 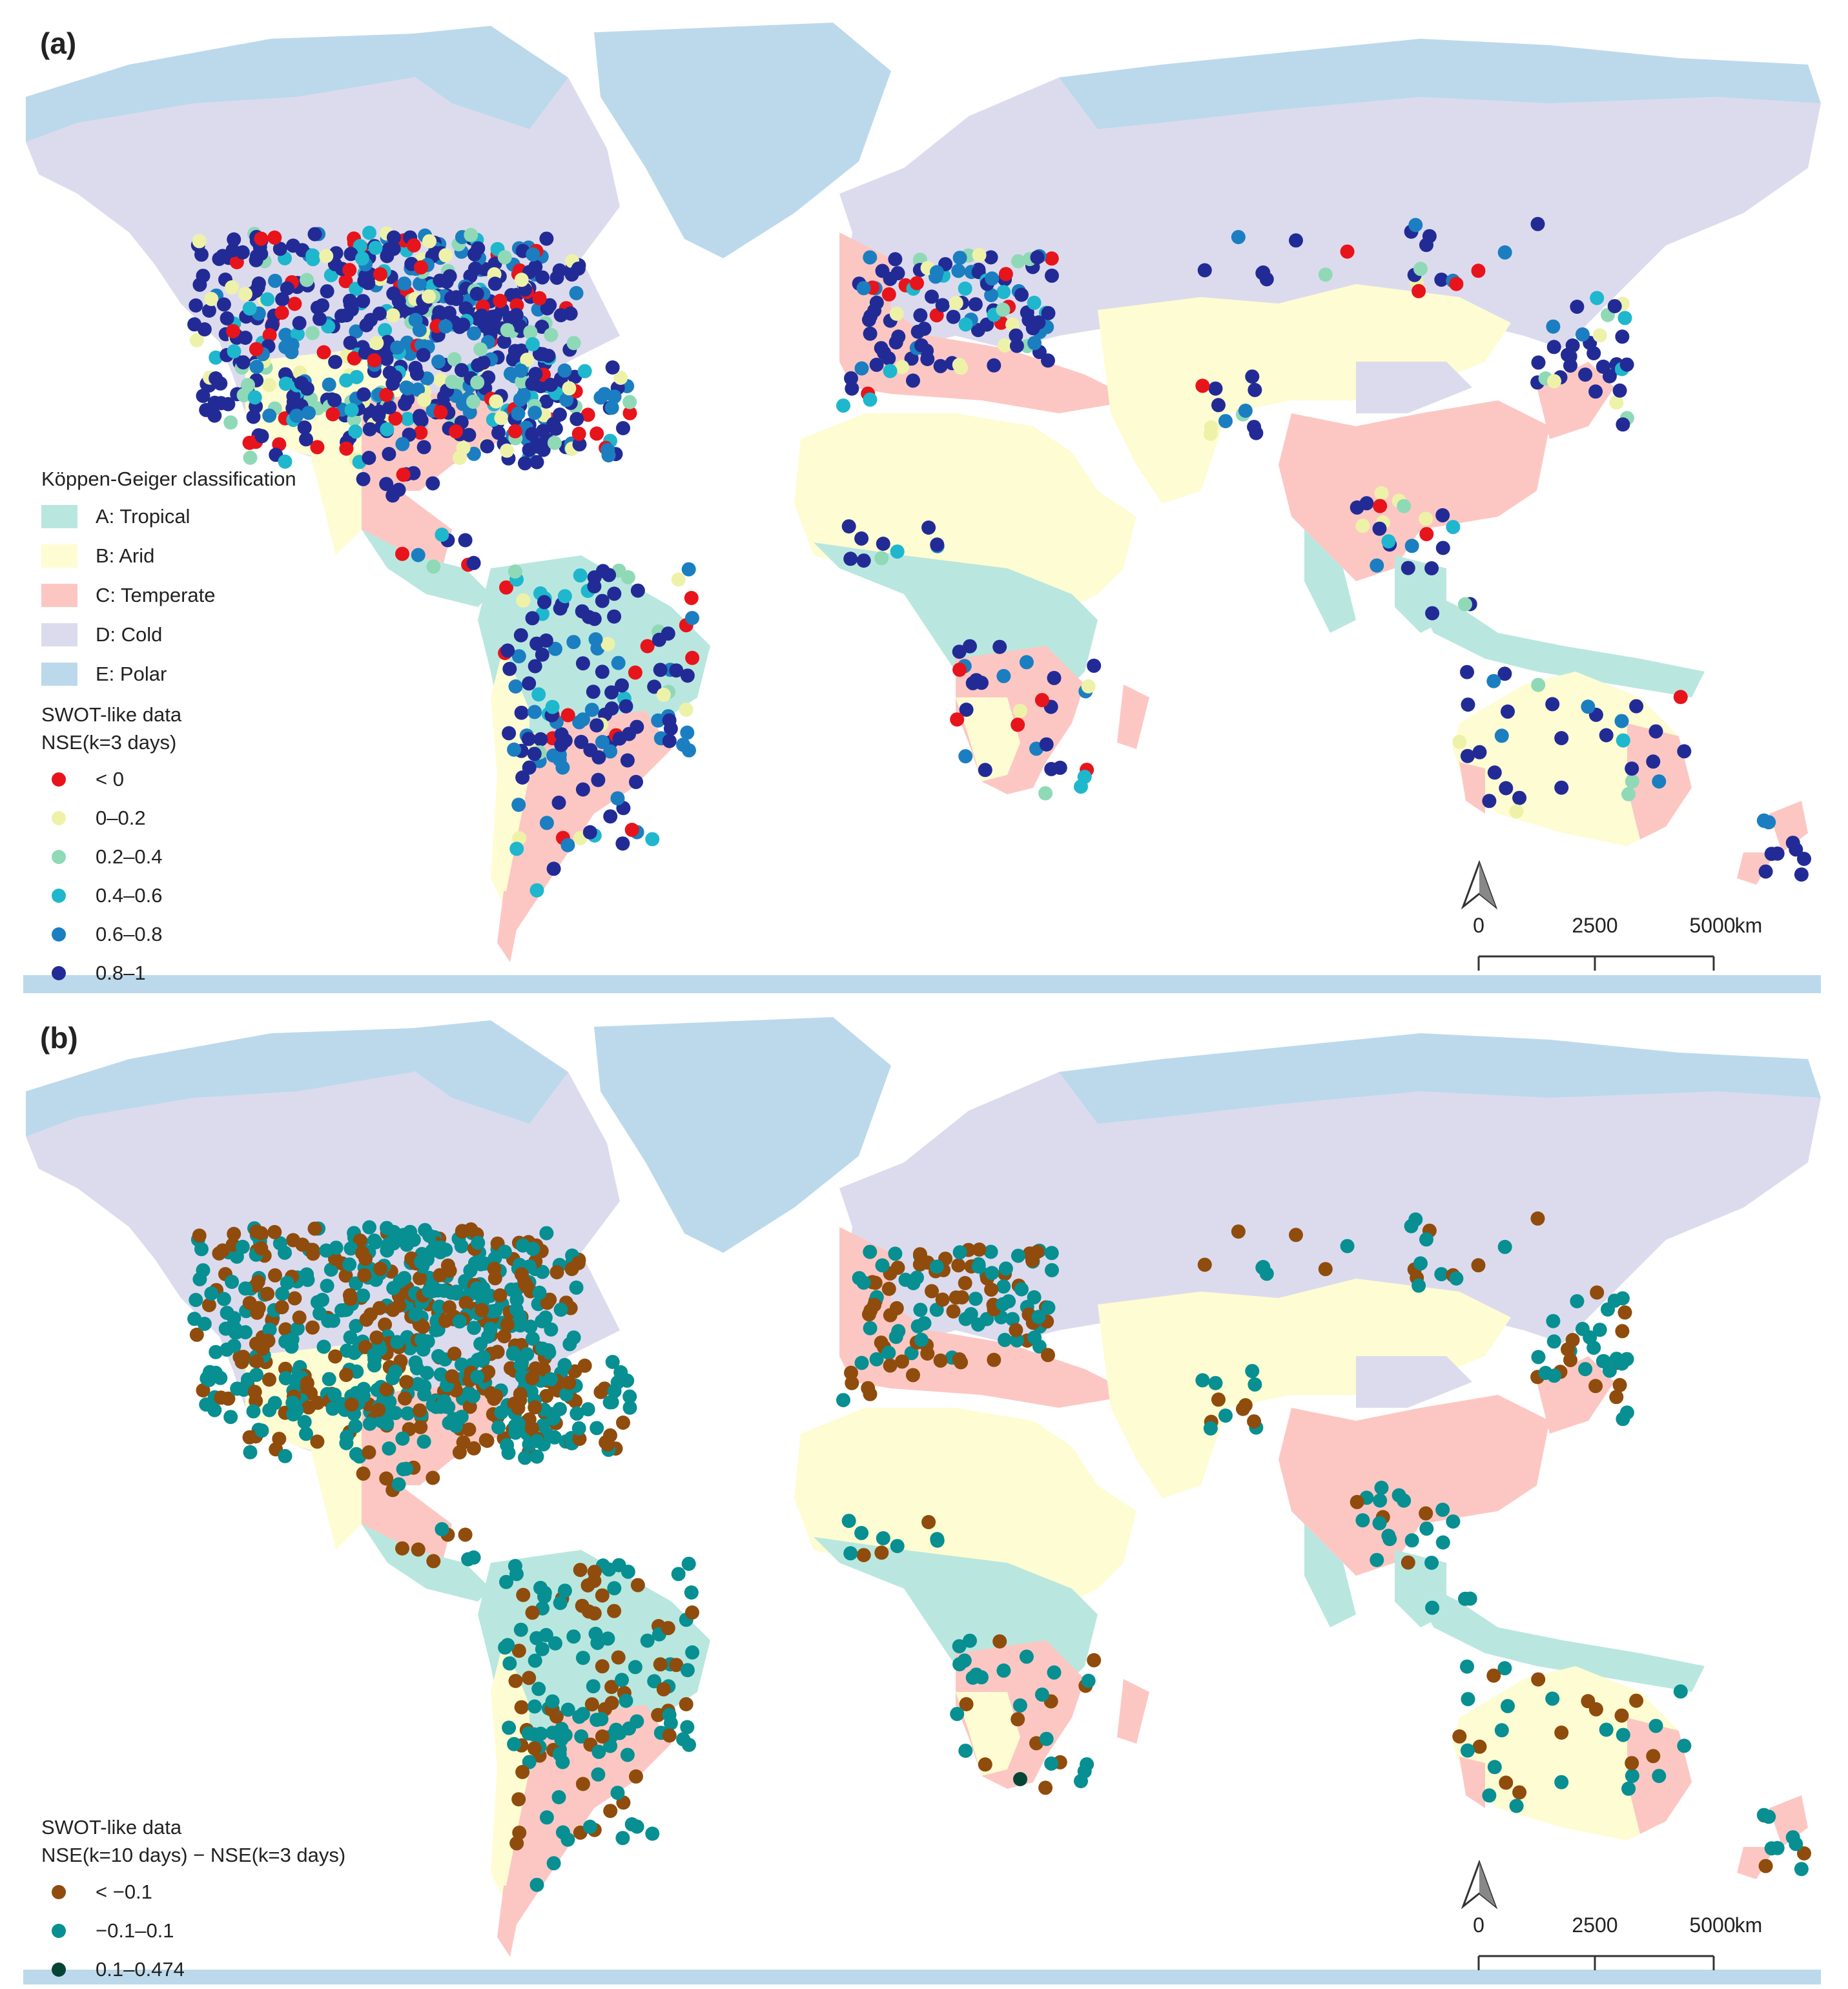 What do you see at coordinates (1478, 926) in the screenshot?
I see `scale-label-0: 0` at bounding box center [1478, 926].